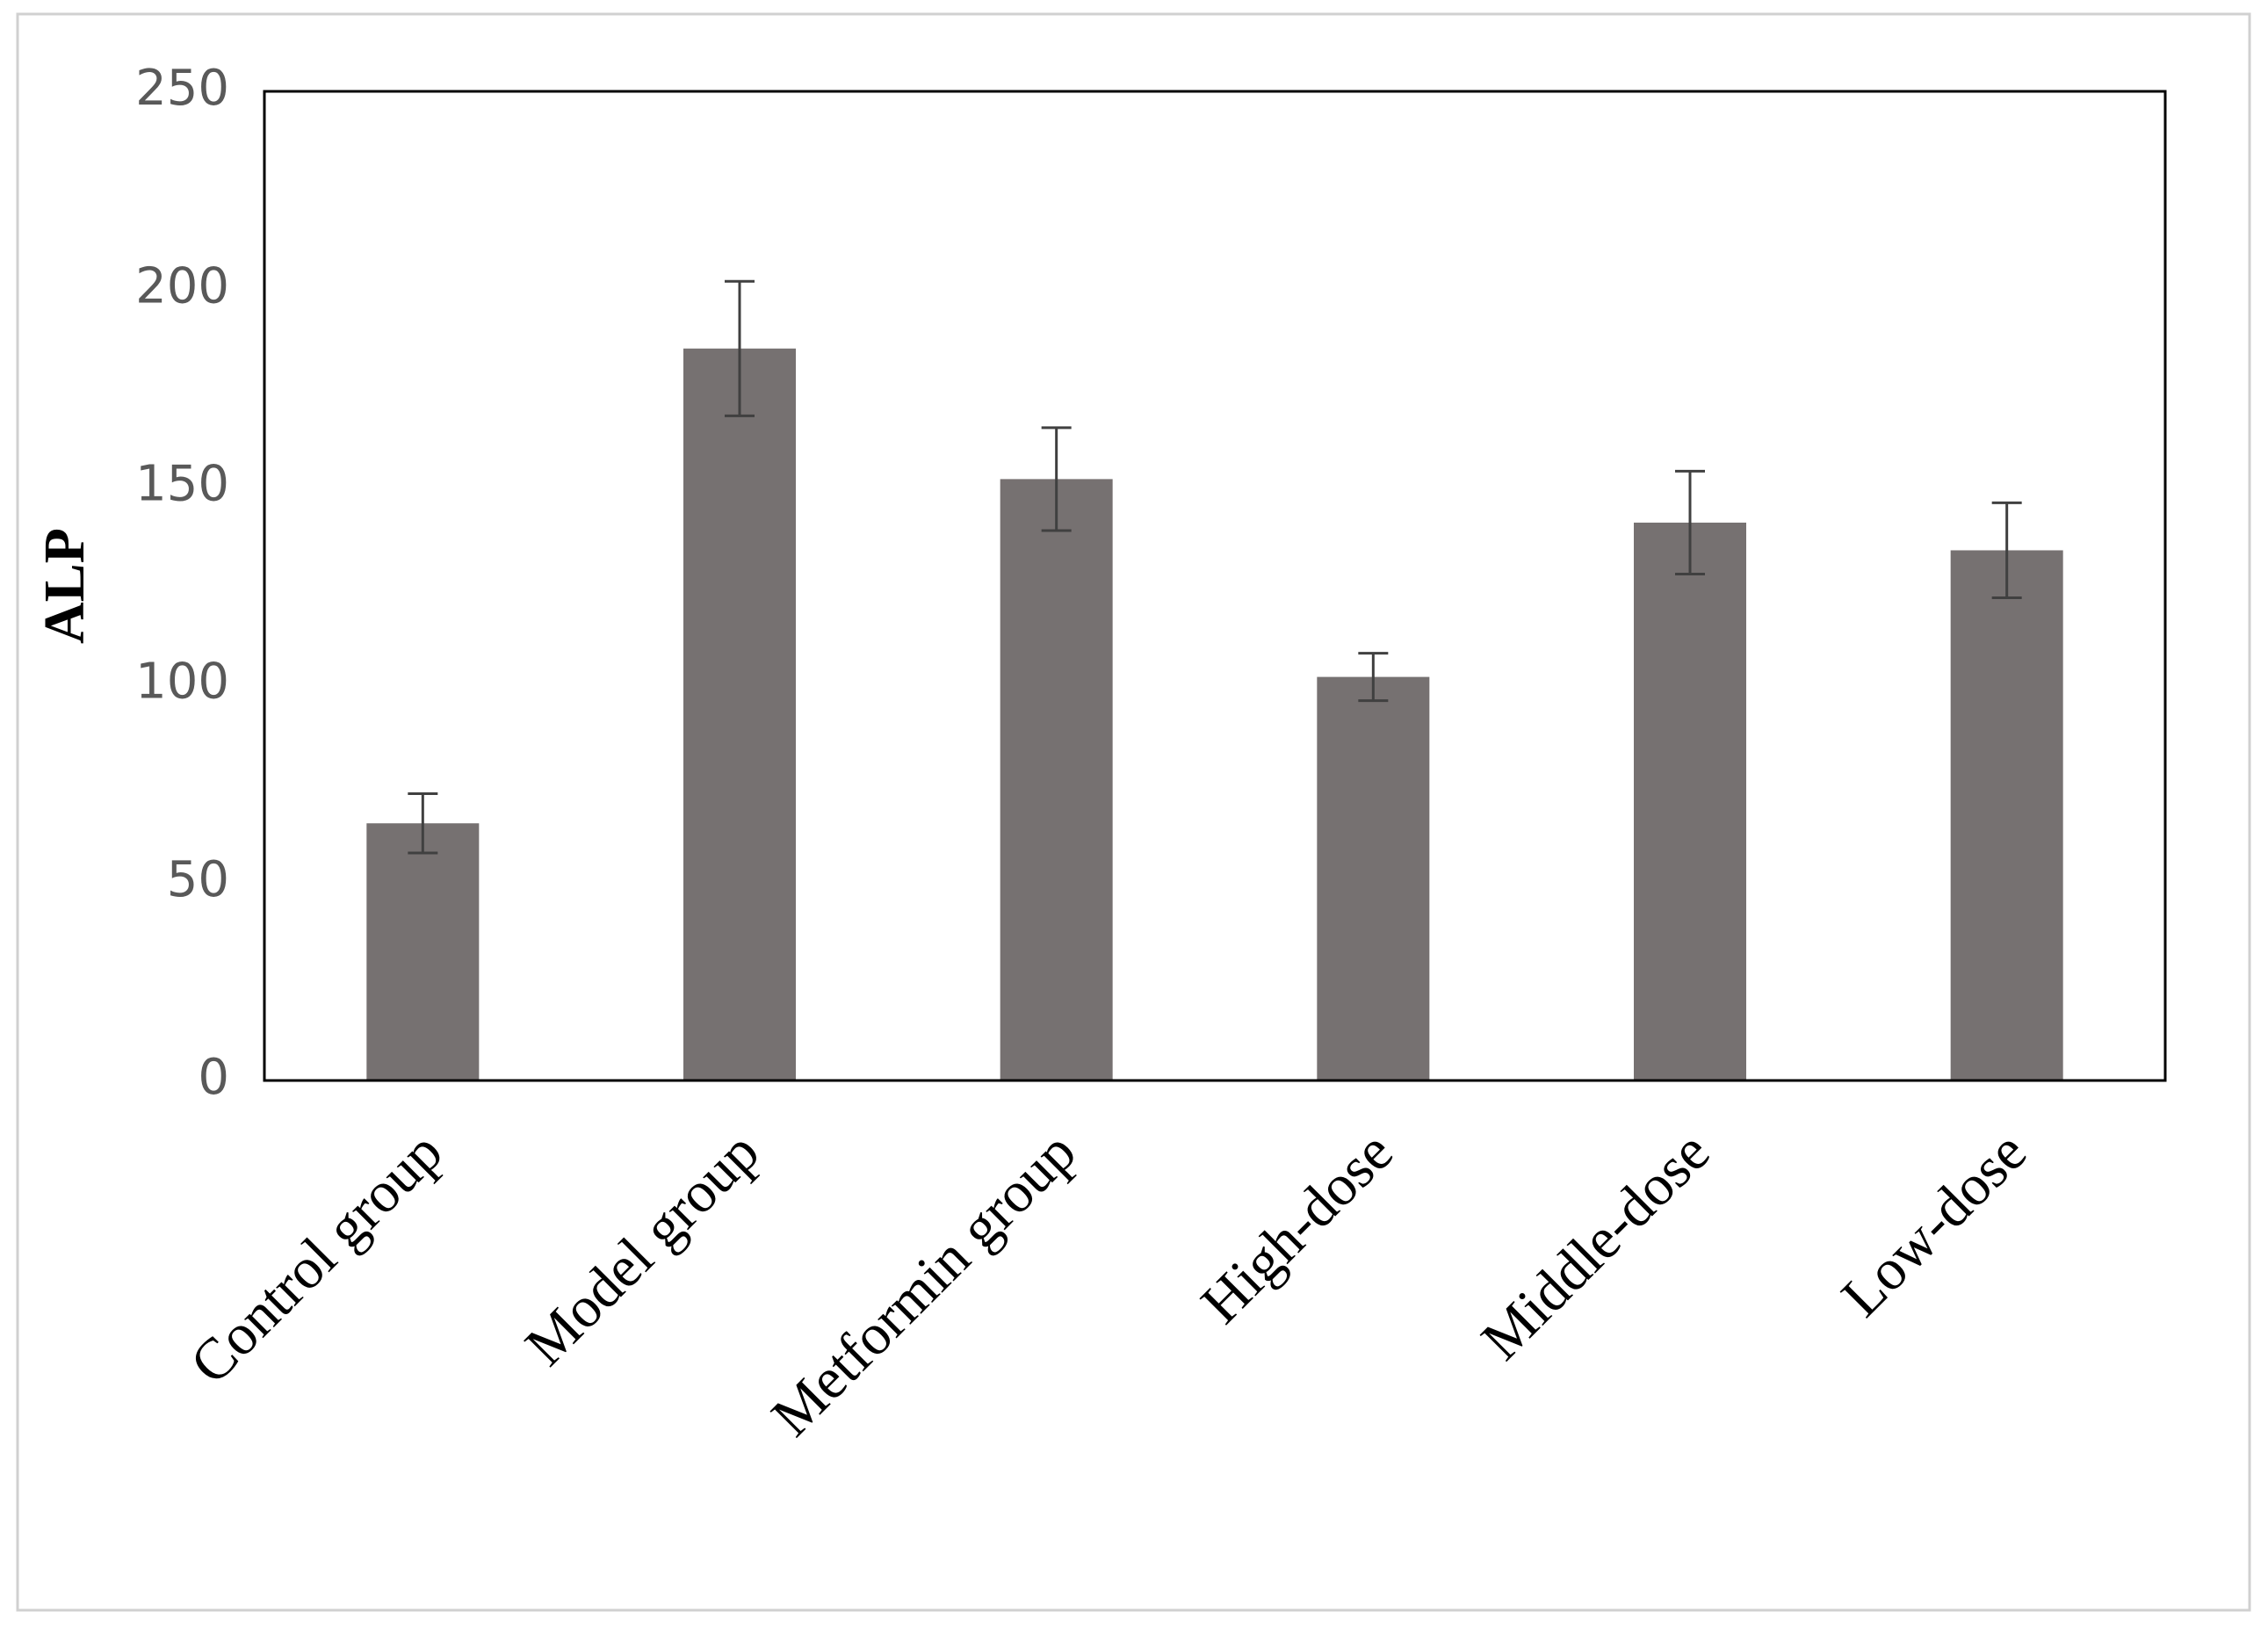 The height and width of the screenshot is (1626, 2268). Describe the element at coordinates (317, 1258) in the screenshot. I see `x-tick-label: Control group` at that location.